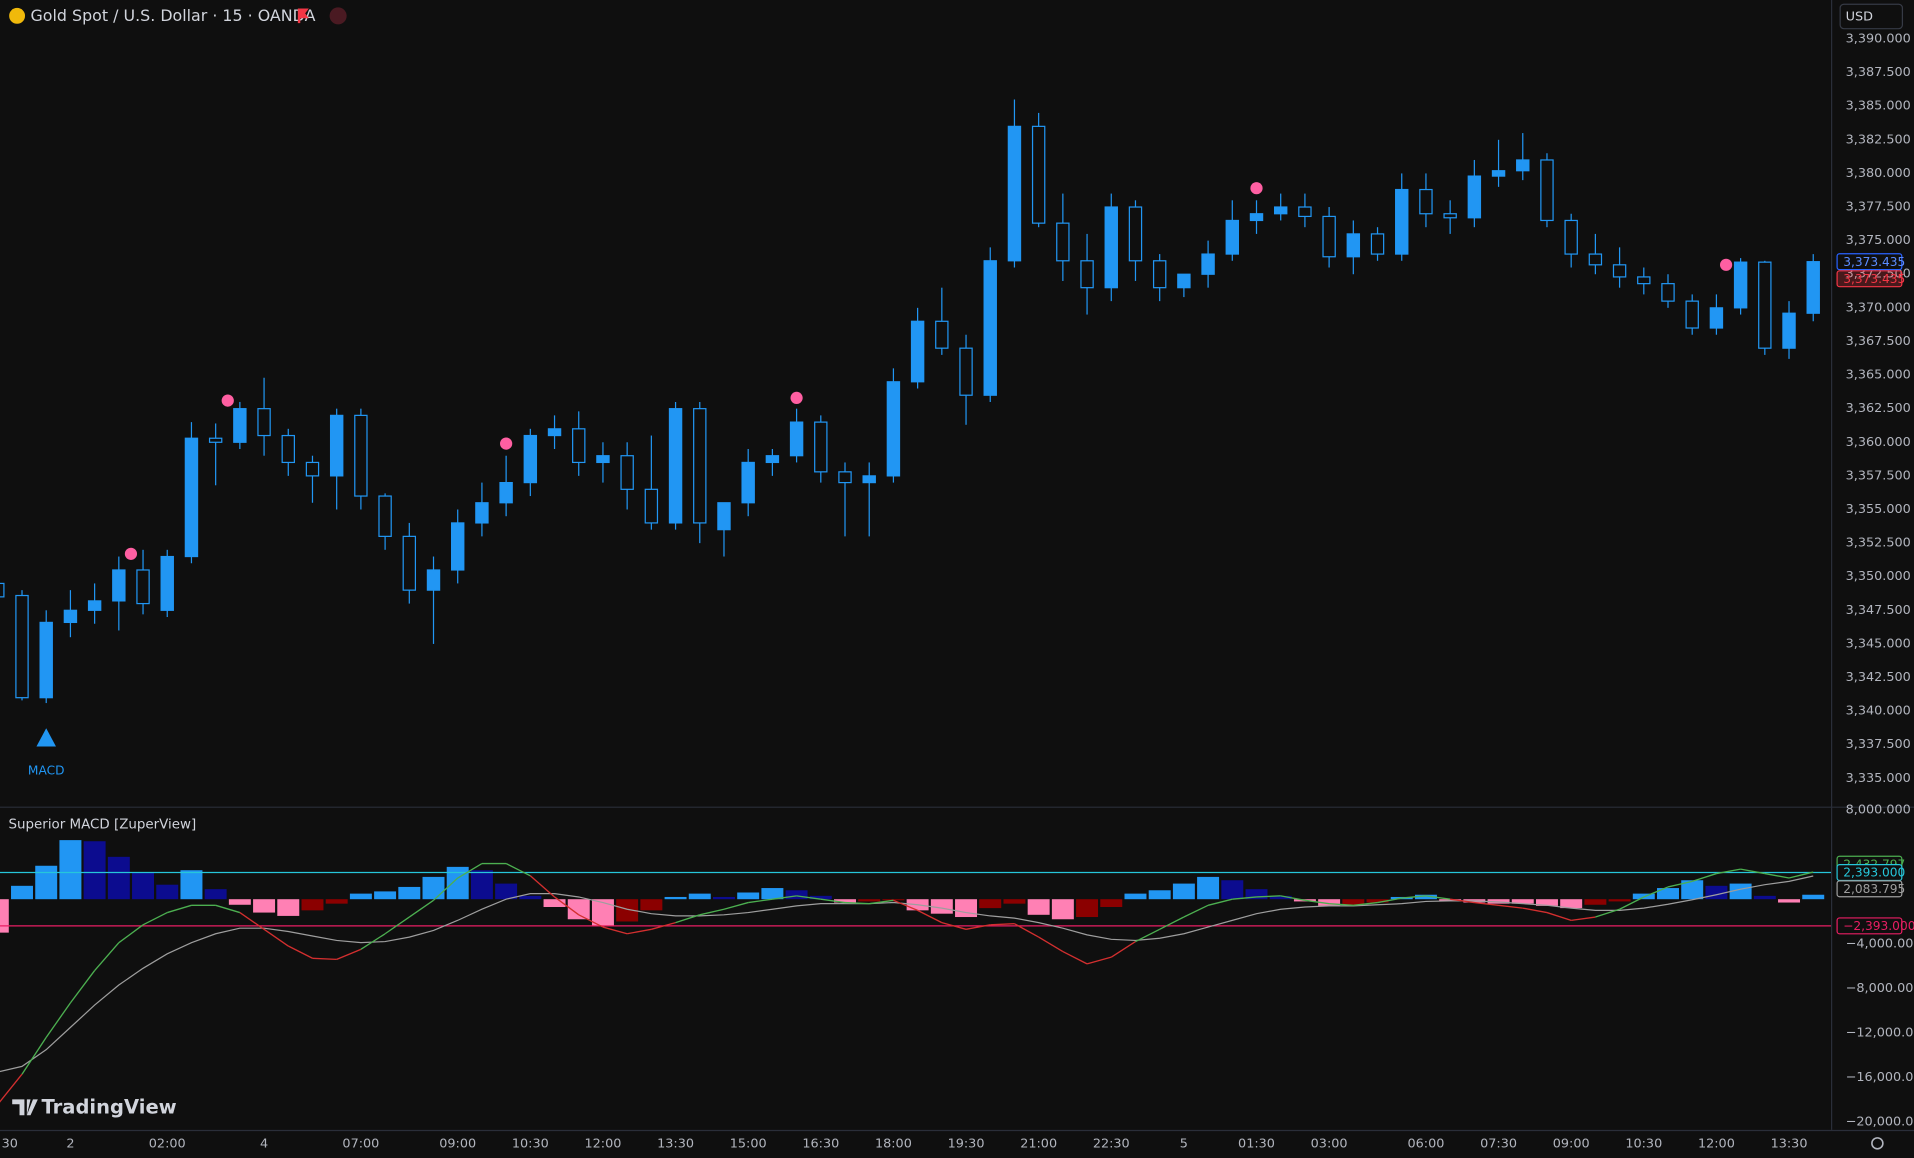 The height and width of the screenshot is (1158, 1914). I want to click on x-tick-label: 10:30, so click(530, 1143).